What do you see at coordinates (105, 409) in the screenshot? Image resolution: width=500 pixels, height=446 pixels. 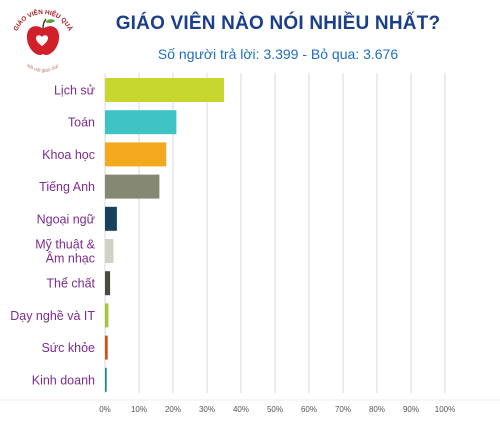 I see `x-tick-label: 0%` at bounding box center [105, 409].